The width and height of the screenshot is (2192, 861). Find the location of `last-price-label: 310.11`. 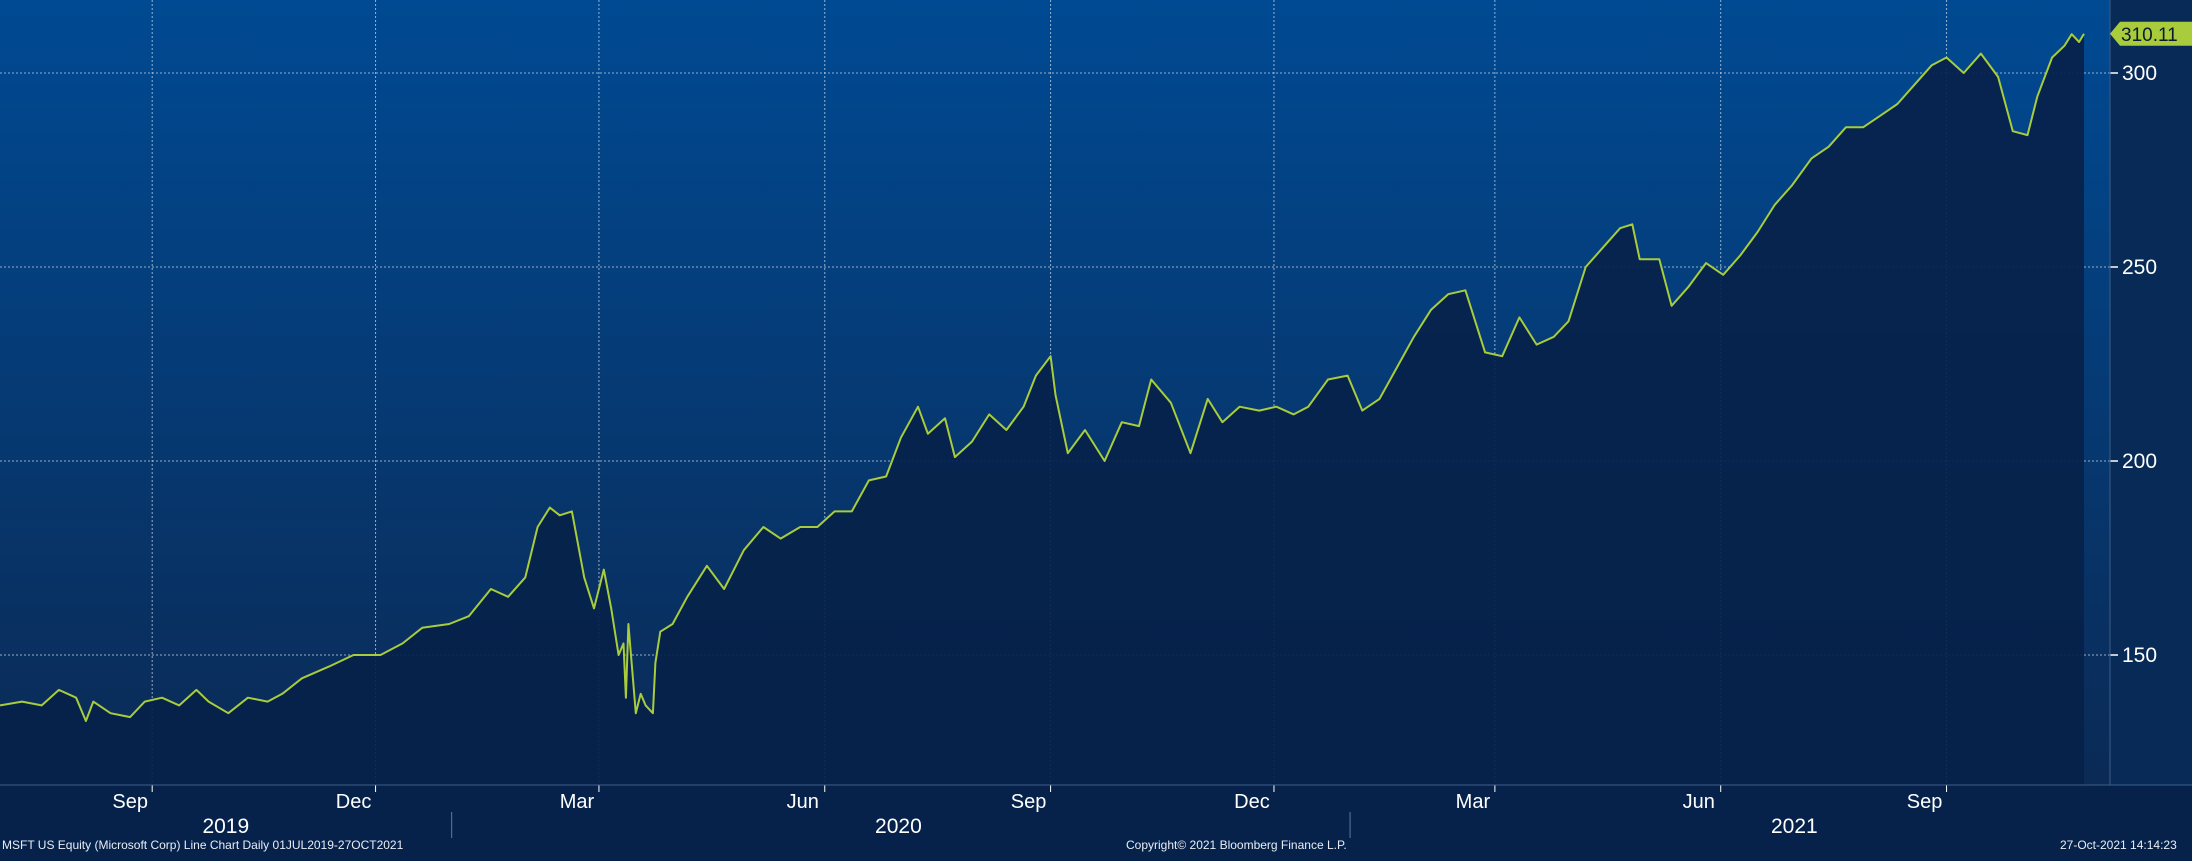

last-price-label: 310.11 is located at coordinates (2149, 35).